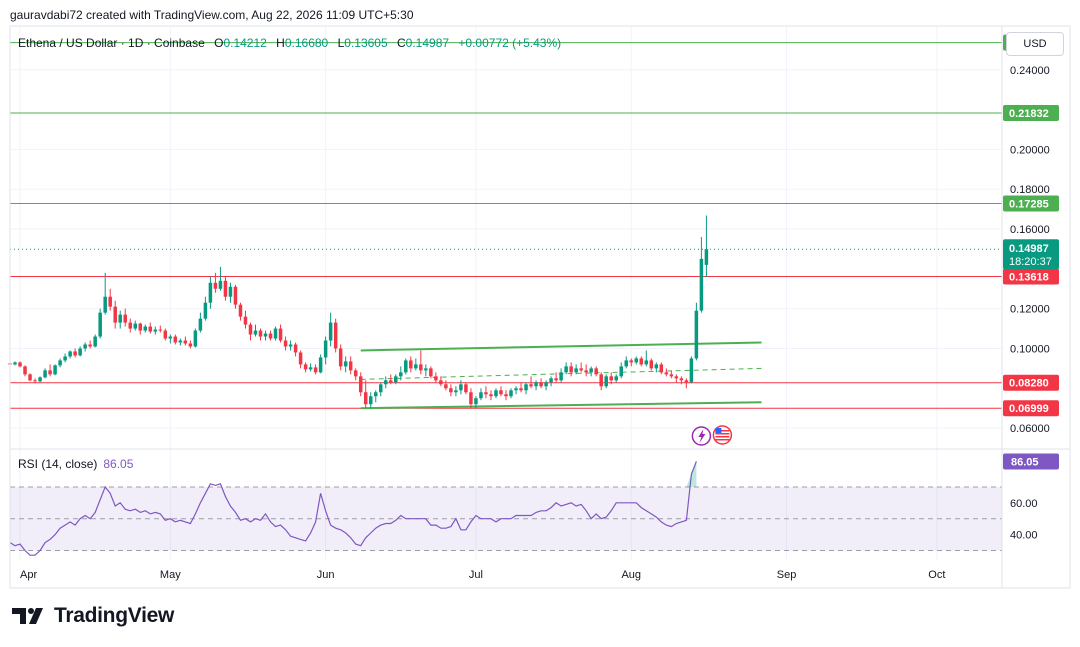 This screenshot has height=647, width=1080. What do you see at coordinates (245, 43) in the screenshot?
I see `open-value: 0.14212` at bounding box center [245, 43].